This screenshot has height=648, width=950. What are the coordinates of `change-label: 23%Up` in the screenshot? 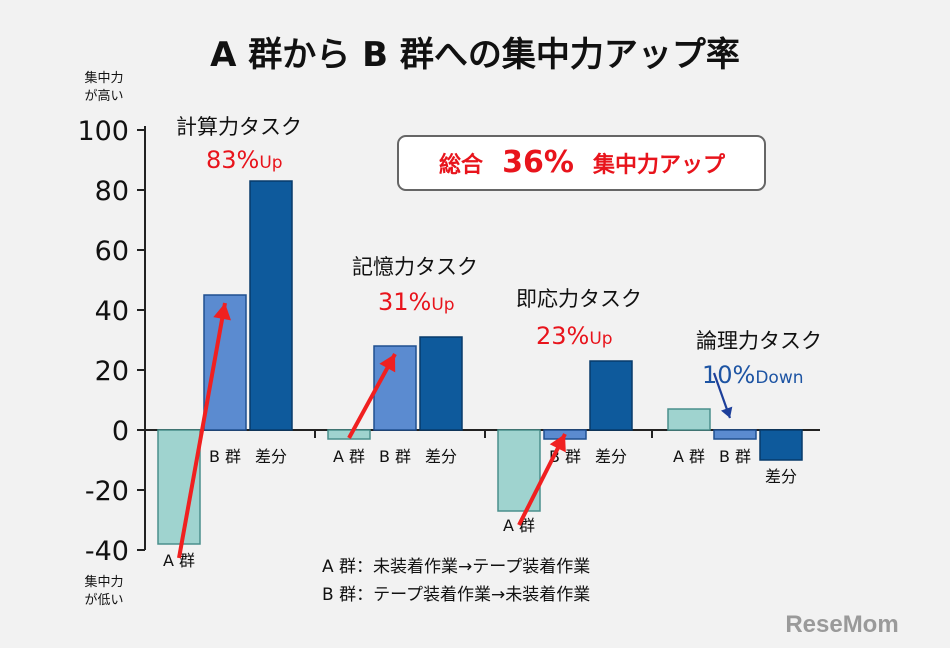 It's located at (574, 336).